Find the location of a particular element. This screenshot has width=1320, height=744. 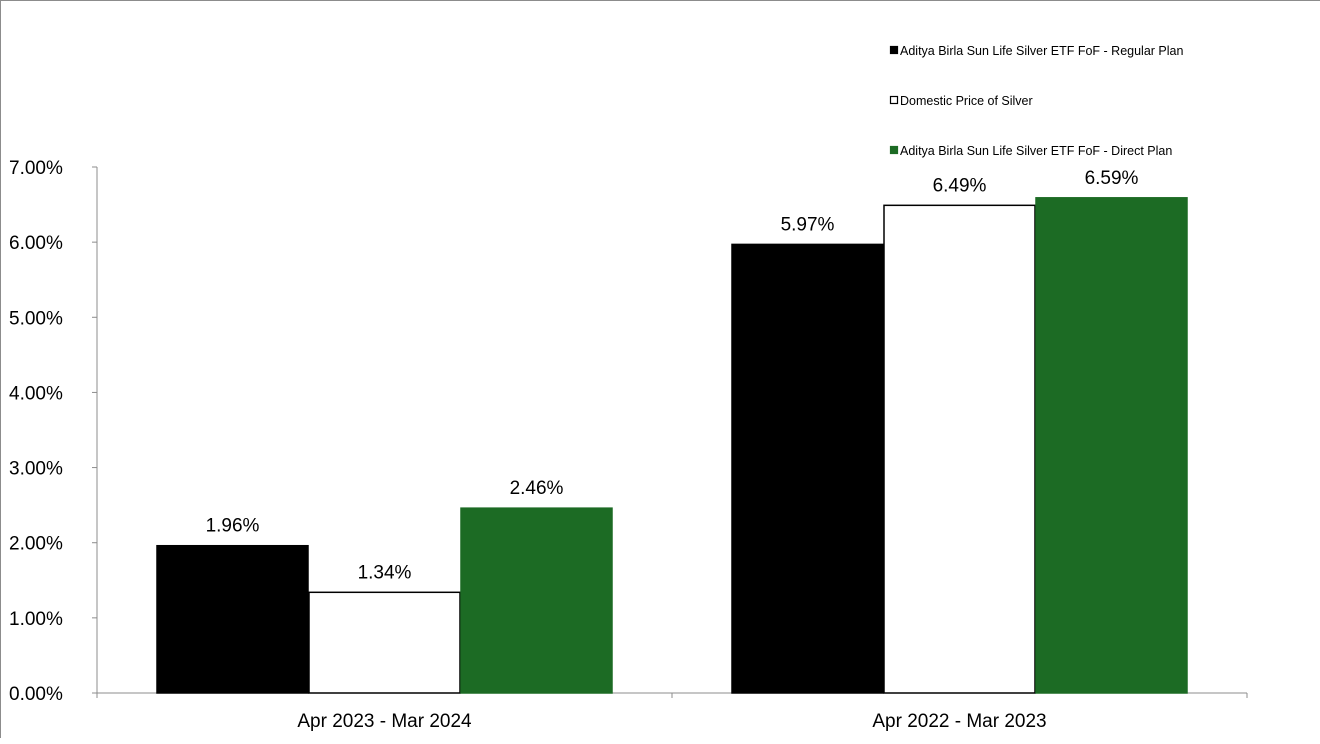

y-tick-label: 7.00% is located at coordinates (36, 168).